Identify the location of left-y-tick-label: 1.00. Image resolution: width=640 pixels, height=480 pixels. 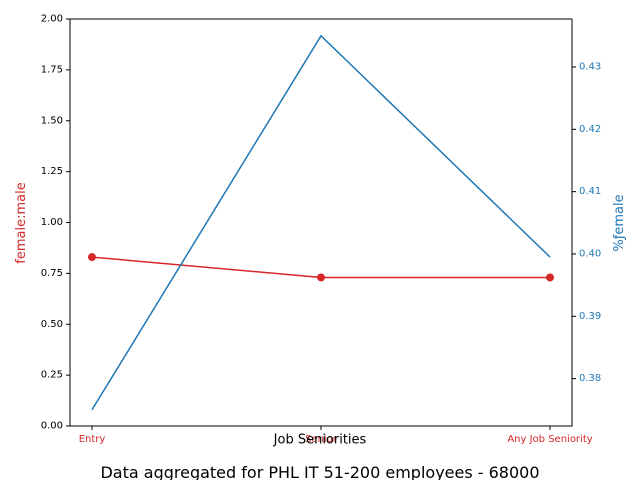
(52, 222).